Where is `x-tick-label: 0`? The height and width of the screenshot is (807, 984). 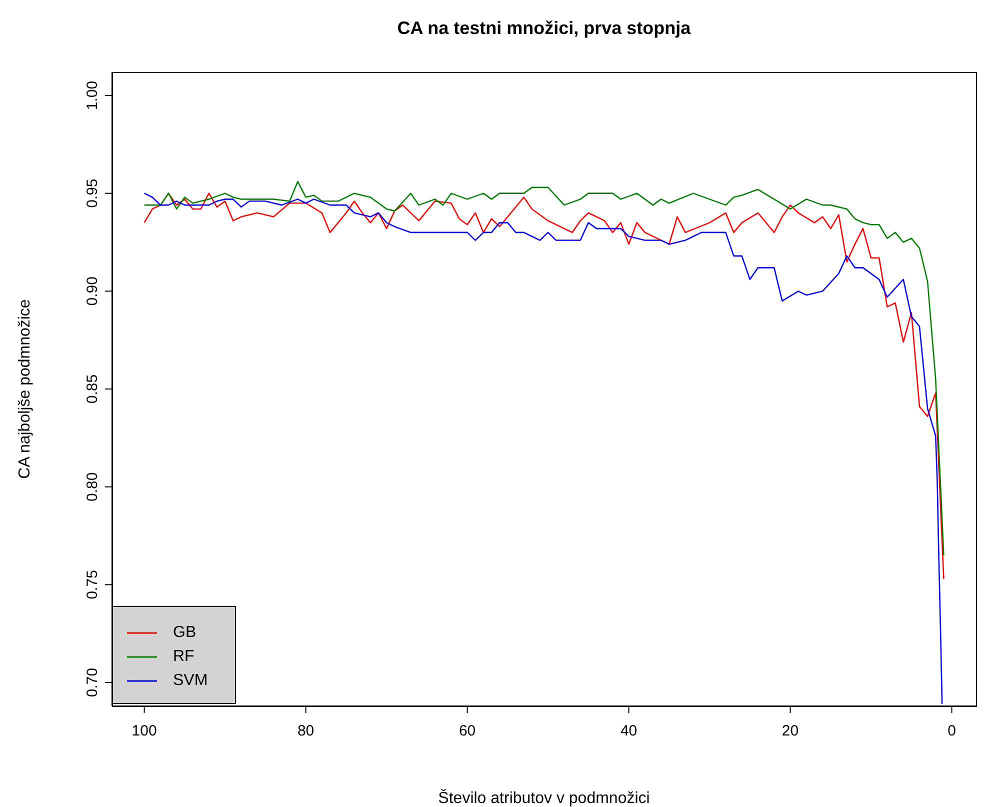
x-tick-label: 0 is located at coordinates (952, 731).